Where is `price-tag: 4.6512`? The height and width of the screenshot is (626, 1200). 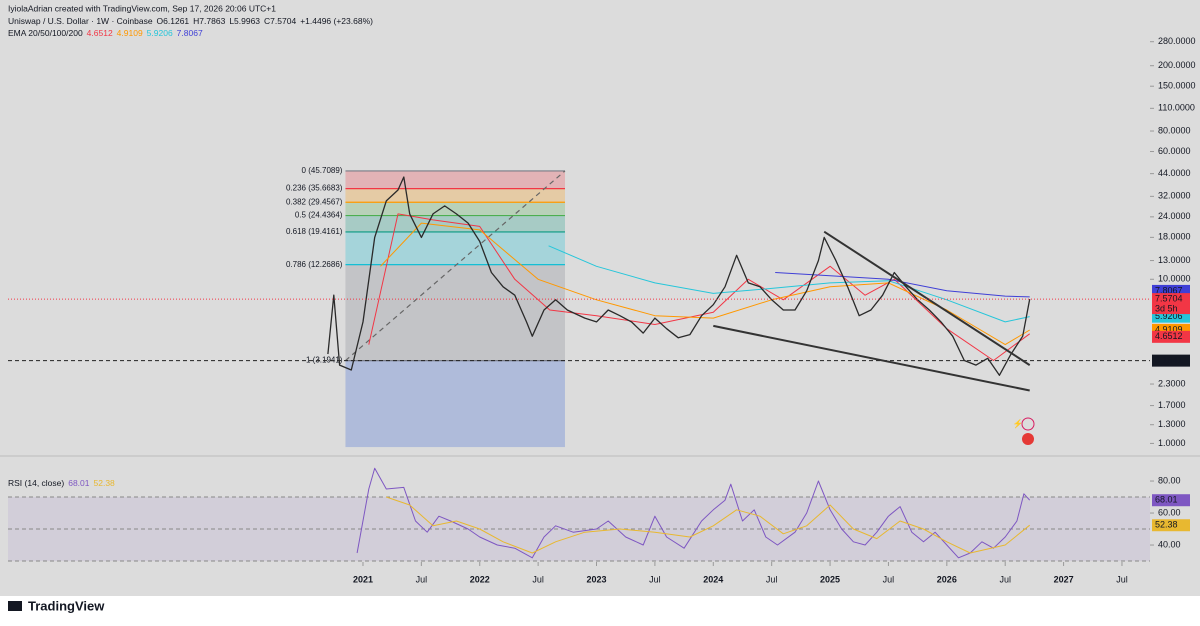 price-tag: 4.6512 is located at coordinates (1169, 336).